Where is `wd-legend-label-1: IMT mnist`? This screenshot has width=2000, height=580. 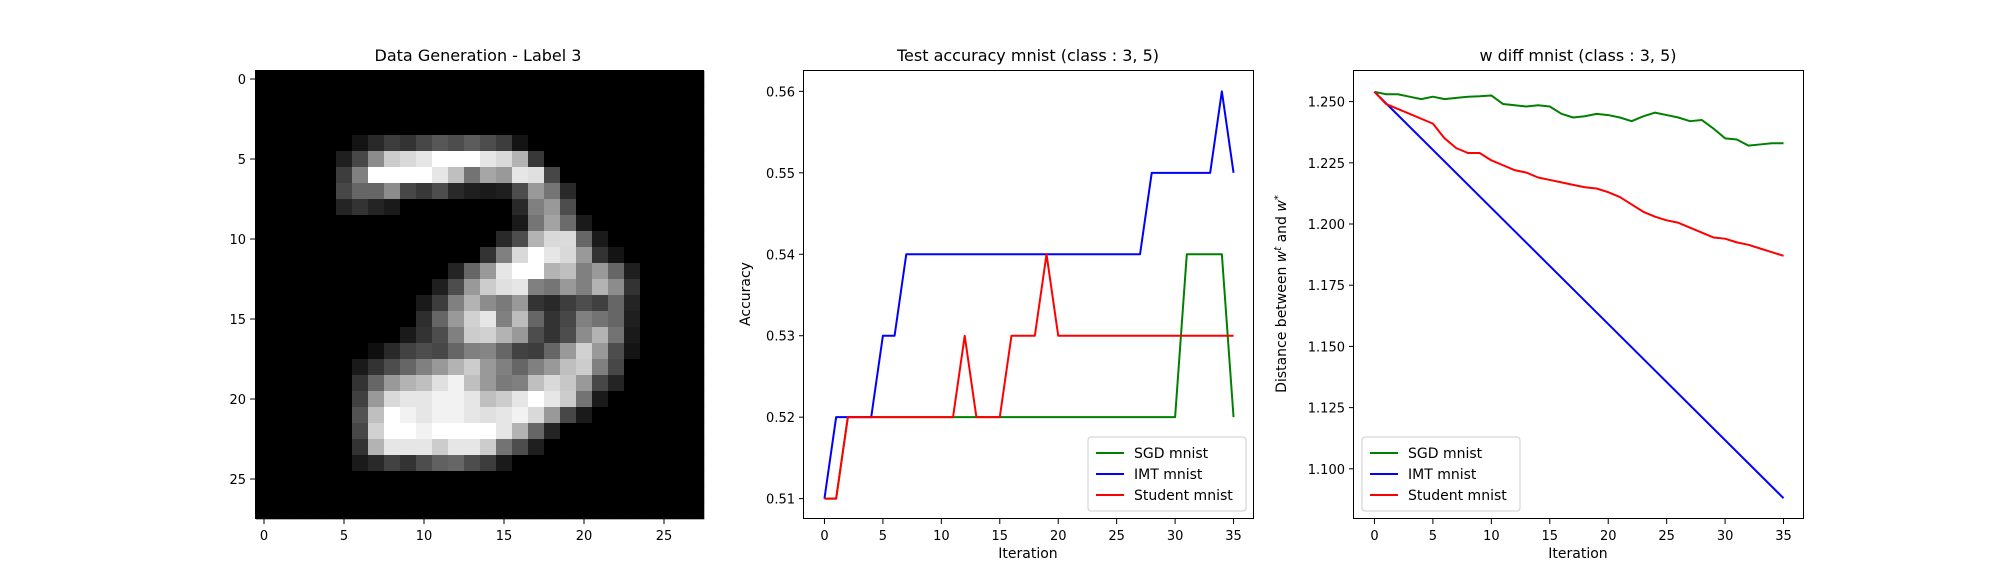 wd-legend-label-1: IMT mnist is located at coordinates (1442, 475).